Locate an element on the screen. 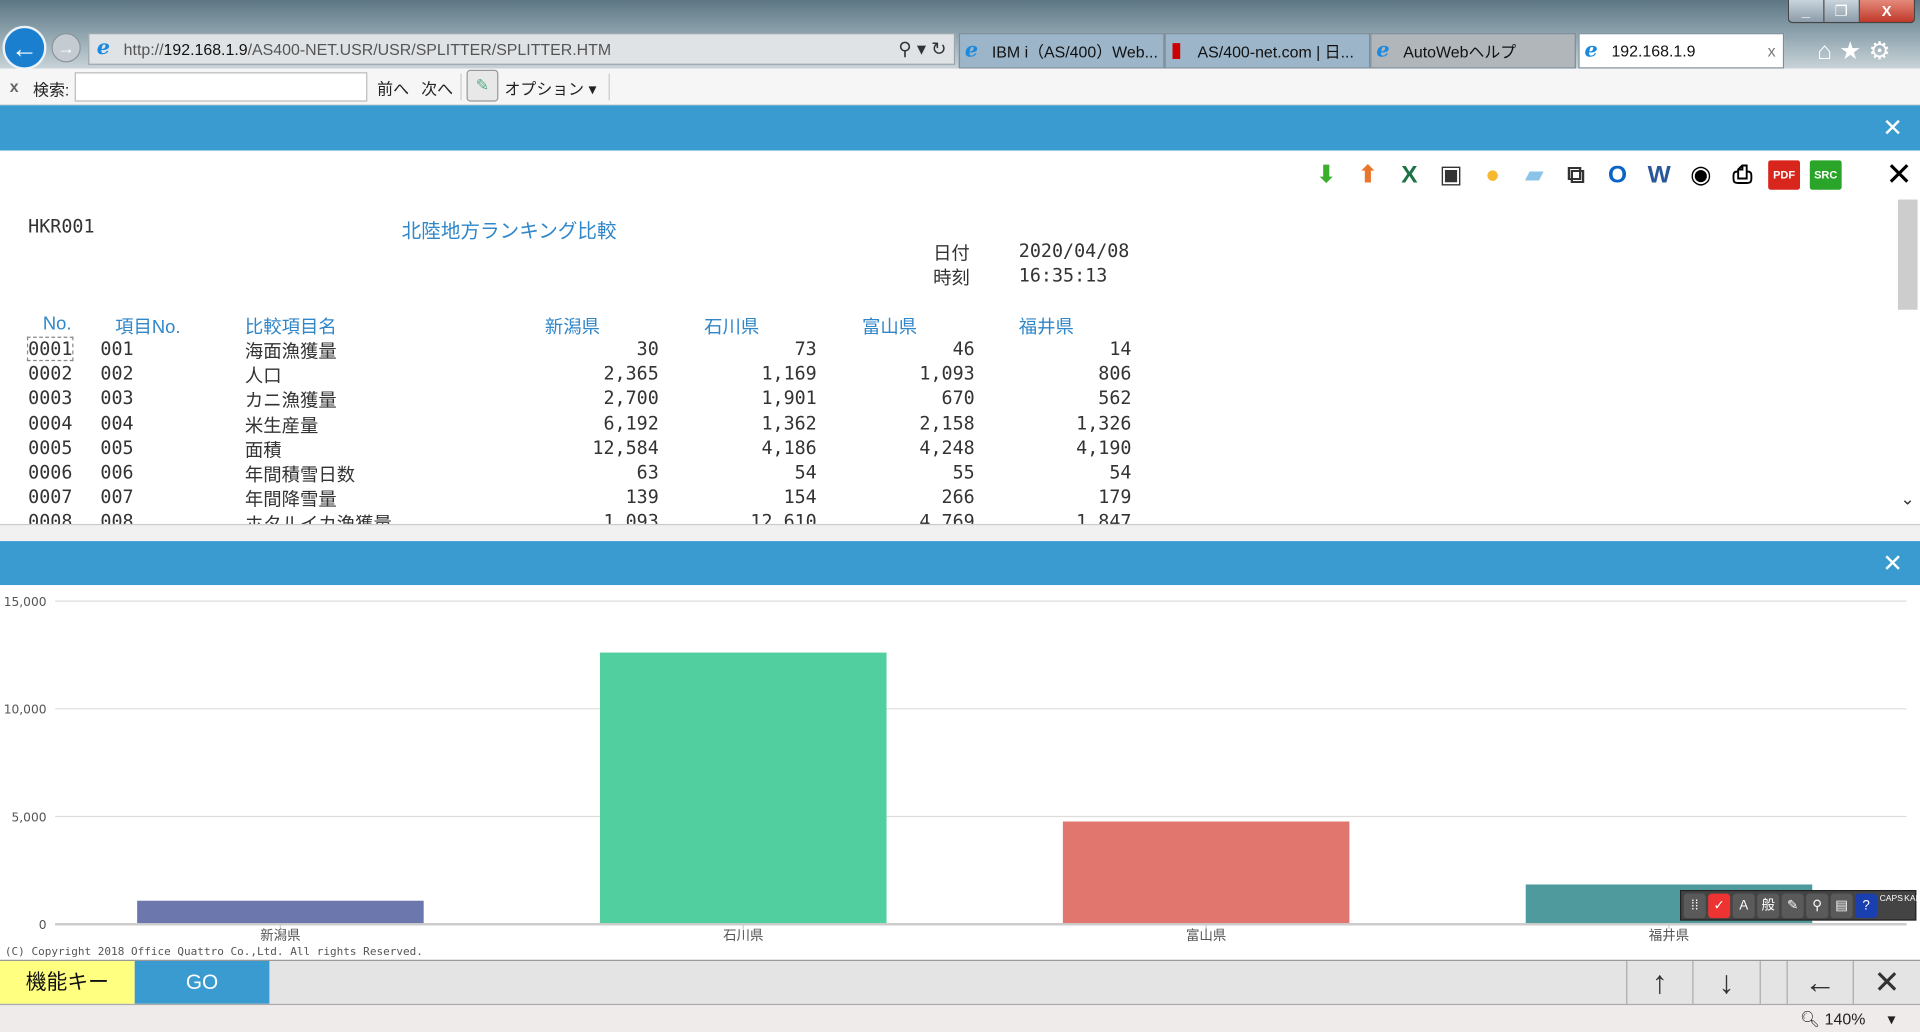 The image size is (1920, 1032). ime-button: ▤ is located at coordinates (1841, 905).